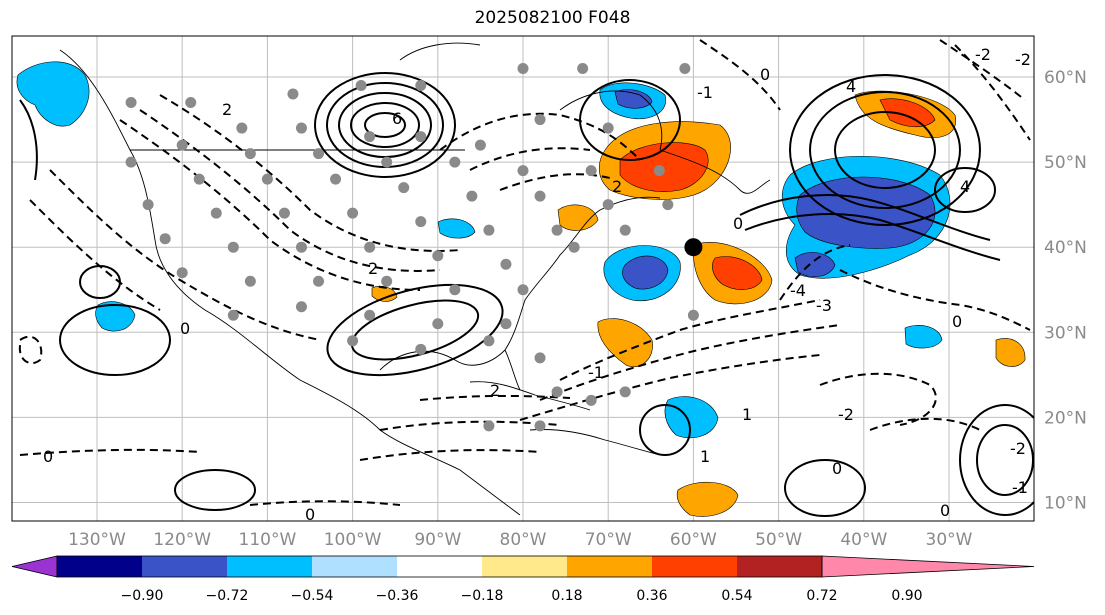  What do you see at coordinates (736, 596) in the screenshot?
I see `colorbar-tick-label: 0.54` at bounding box center [736, 596].